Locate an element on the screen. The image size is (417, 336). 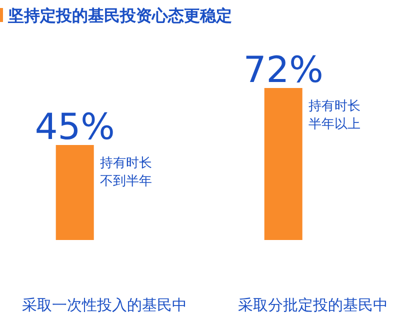
x-tick-label: 采取分批定投的基民中 is located at coordinates (313, 305).